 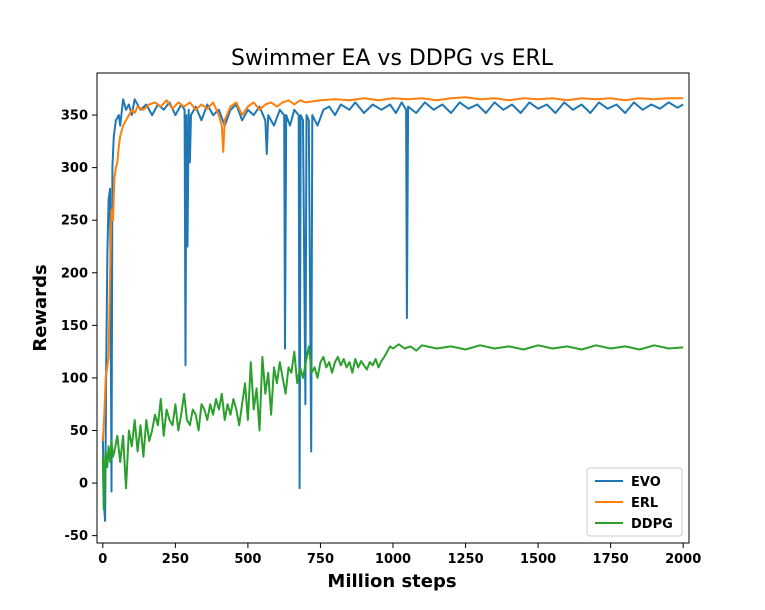 What do you see at coordinates (74, 378) in the screenshot?
I see `y-tick-label: 100` at bounding box center [74, 378].